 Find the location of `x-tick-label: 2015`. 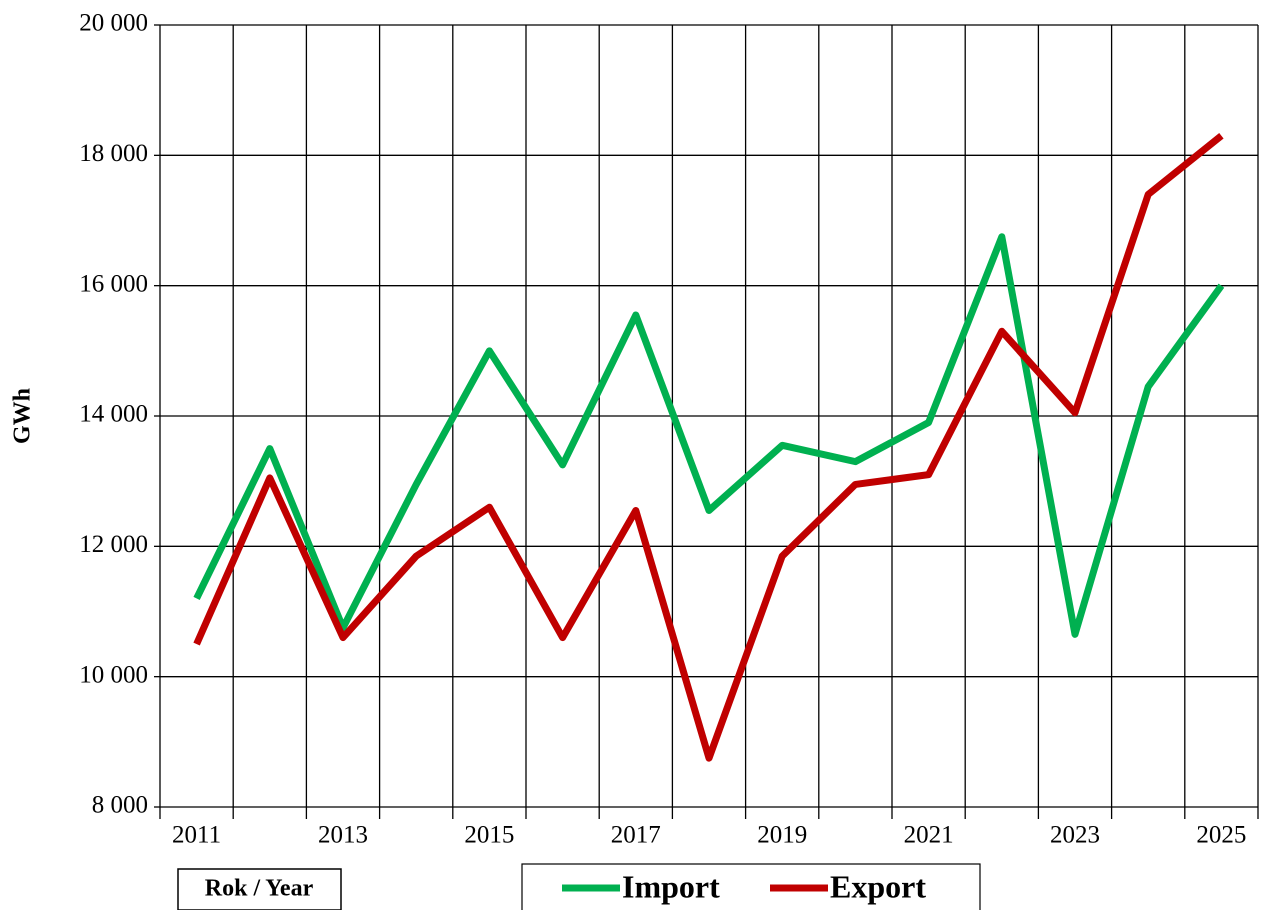

x-tick-label: 2015 is located at coordinates (489, 835).